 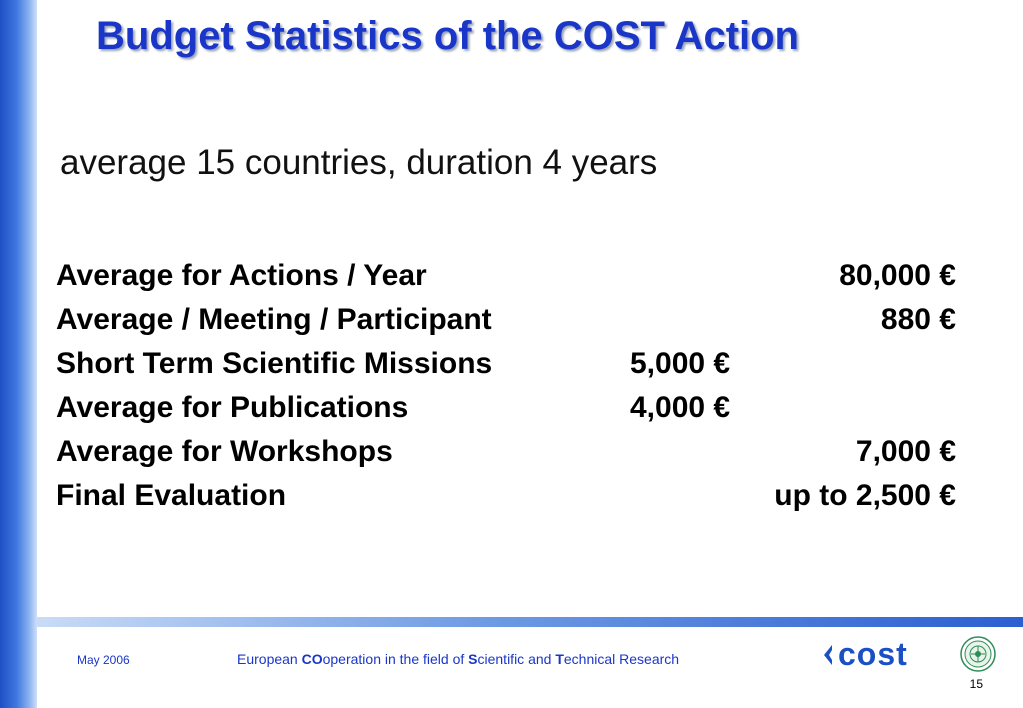 I want to click on footer-divider, so click(x=530, y=622).